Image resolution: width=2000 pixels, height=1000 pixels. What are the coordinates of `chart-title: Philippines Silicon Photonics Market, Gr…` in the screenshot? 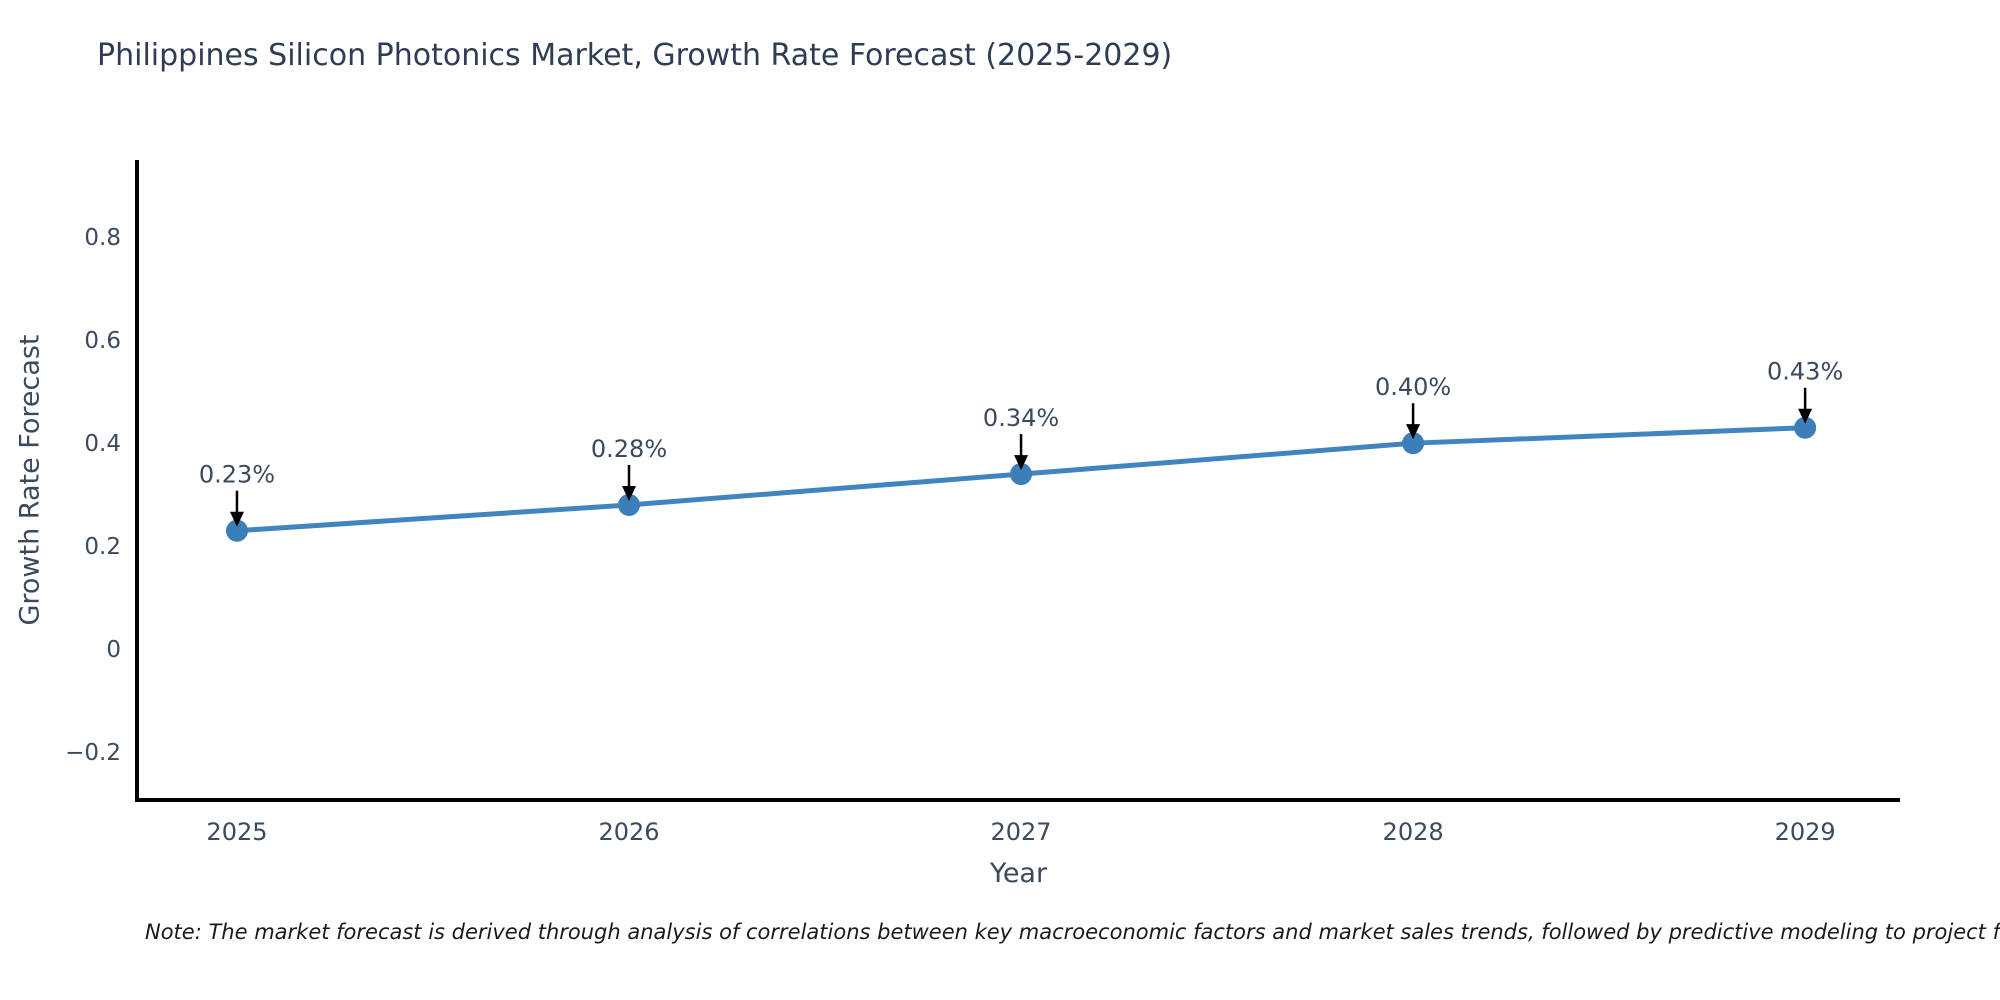 It's located at (635, 55).